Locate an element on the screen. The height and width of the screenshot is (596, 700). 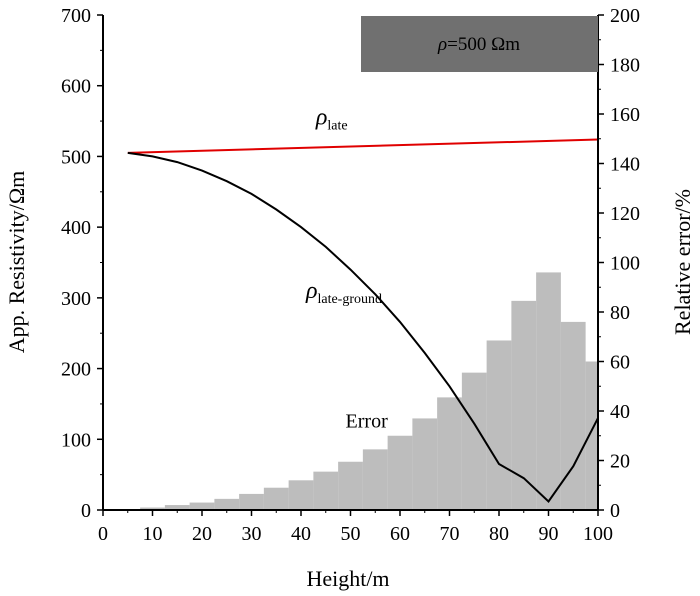
y-right-tick-label: 40 is located at coordinates (620, 412).